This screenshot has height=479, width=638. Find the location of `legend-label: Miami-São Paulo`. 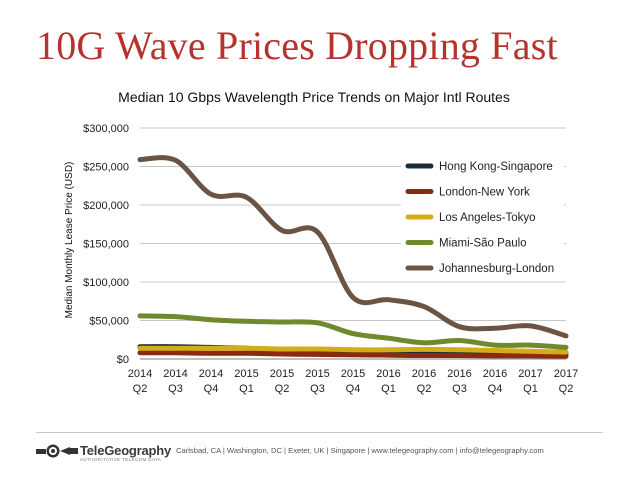

legend-label: Miami-São Paulo is located at coordinates (483, 244).